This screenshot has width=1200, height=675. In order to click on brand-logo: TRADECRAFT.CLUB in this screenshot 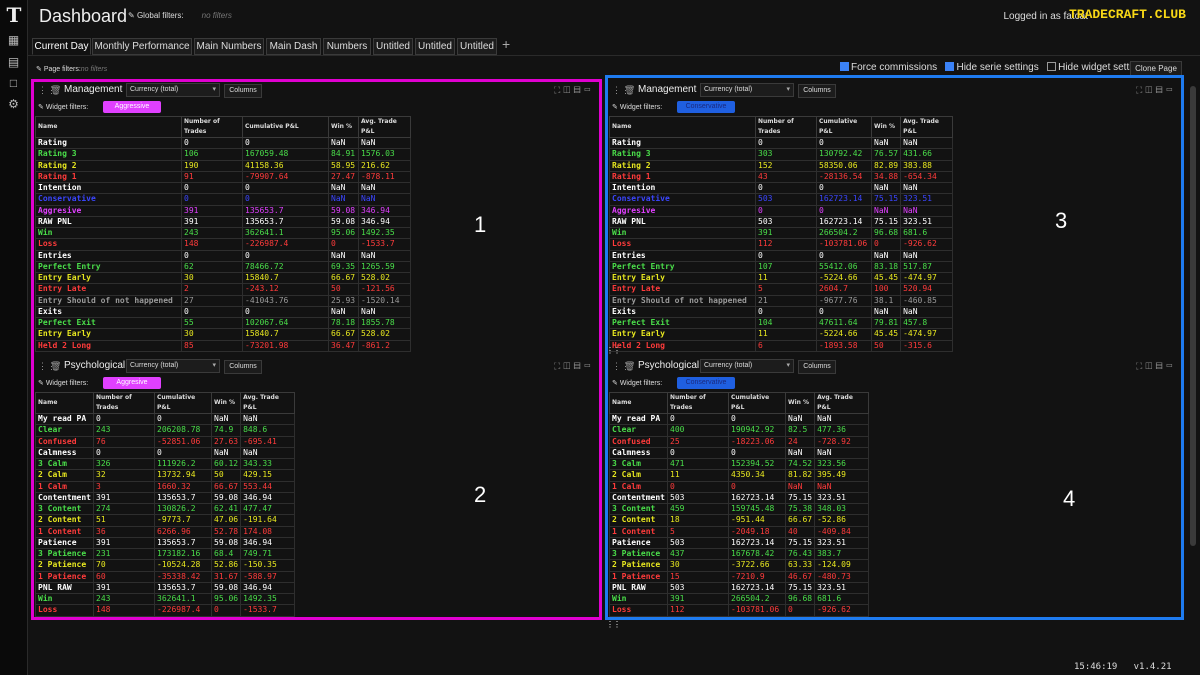, I will do `click(1127, 14)`.